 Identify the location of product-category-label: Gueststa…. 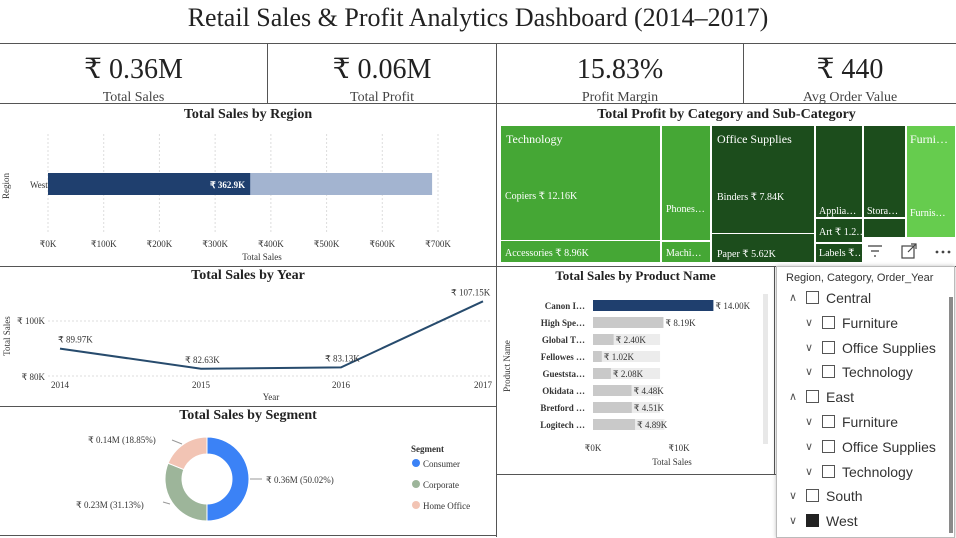
(564, 374).